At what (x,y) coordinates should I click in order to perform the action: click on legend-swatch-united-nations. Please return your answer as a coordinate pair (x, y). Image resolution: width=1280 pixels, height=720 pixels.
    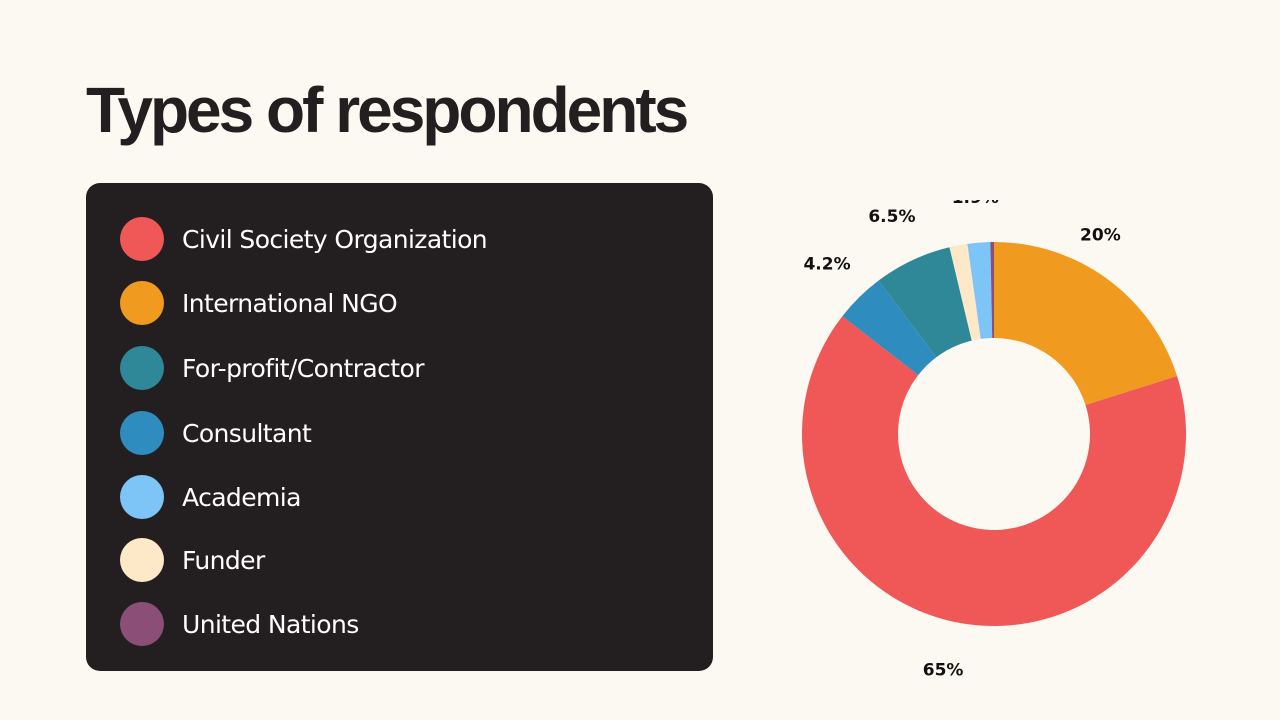
    Looking at the image, I should click on (142, 624).